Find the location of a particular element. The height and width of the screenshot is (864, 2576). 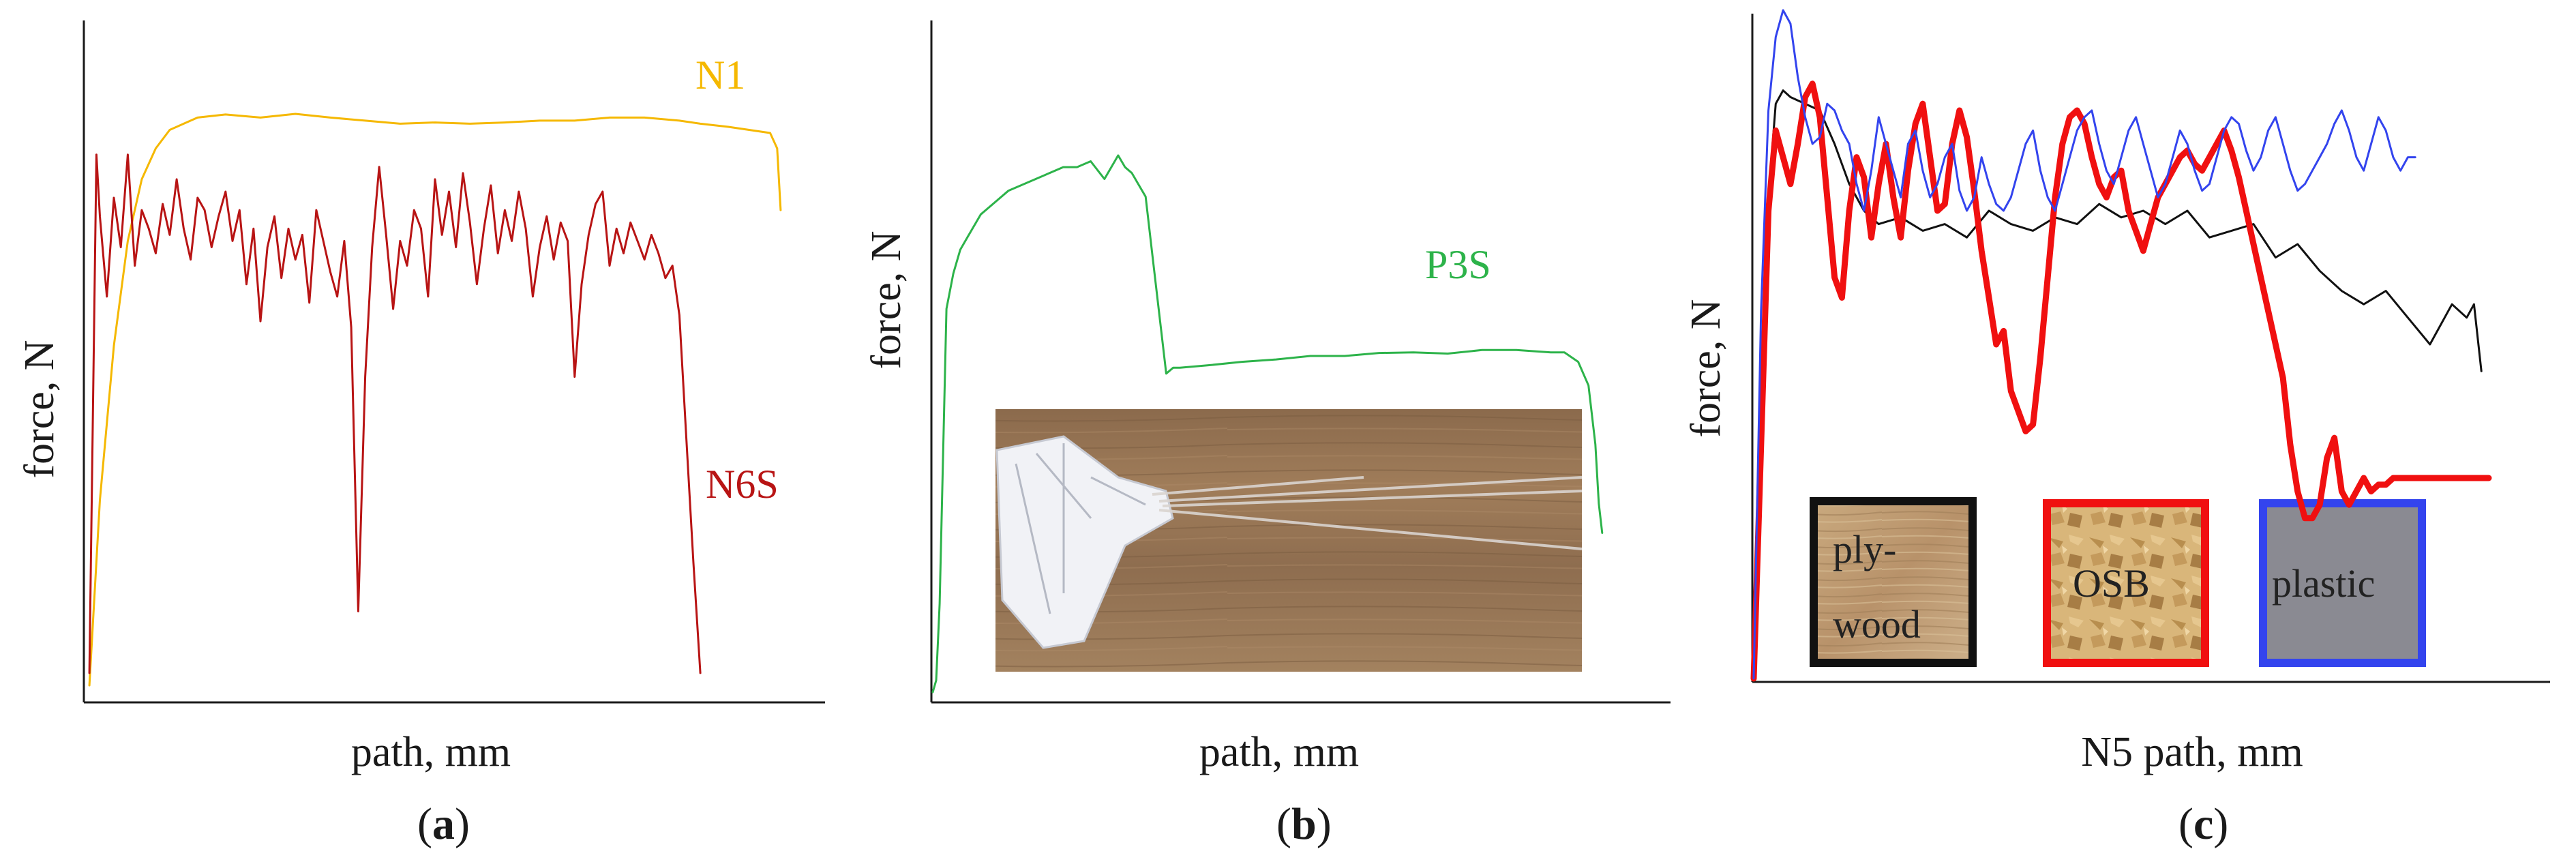

panel-c-xlabel: N5 path, mm is located at coordinates (2192, 752).